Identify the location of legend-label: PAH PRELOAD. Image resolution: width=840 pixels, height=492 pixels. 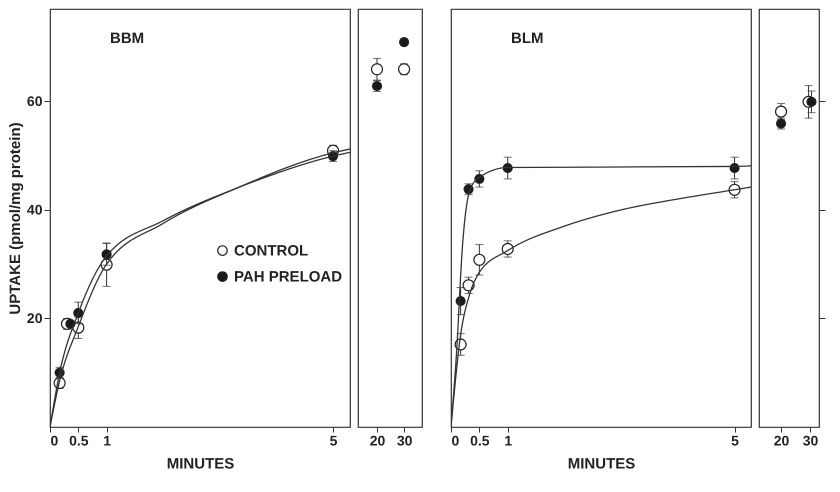
(288, 277).